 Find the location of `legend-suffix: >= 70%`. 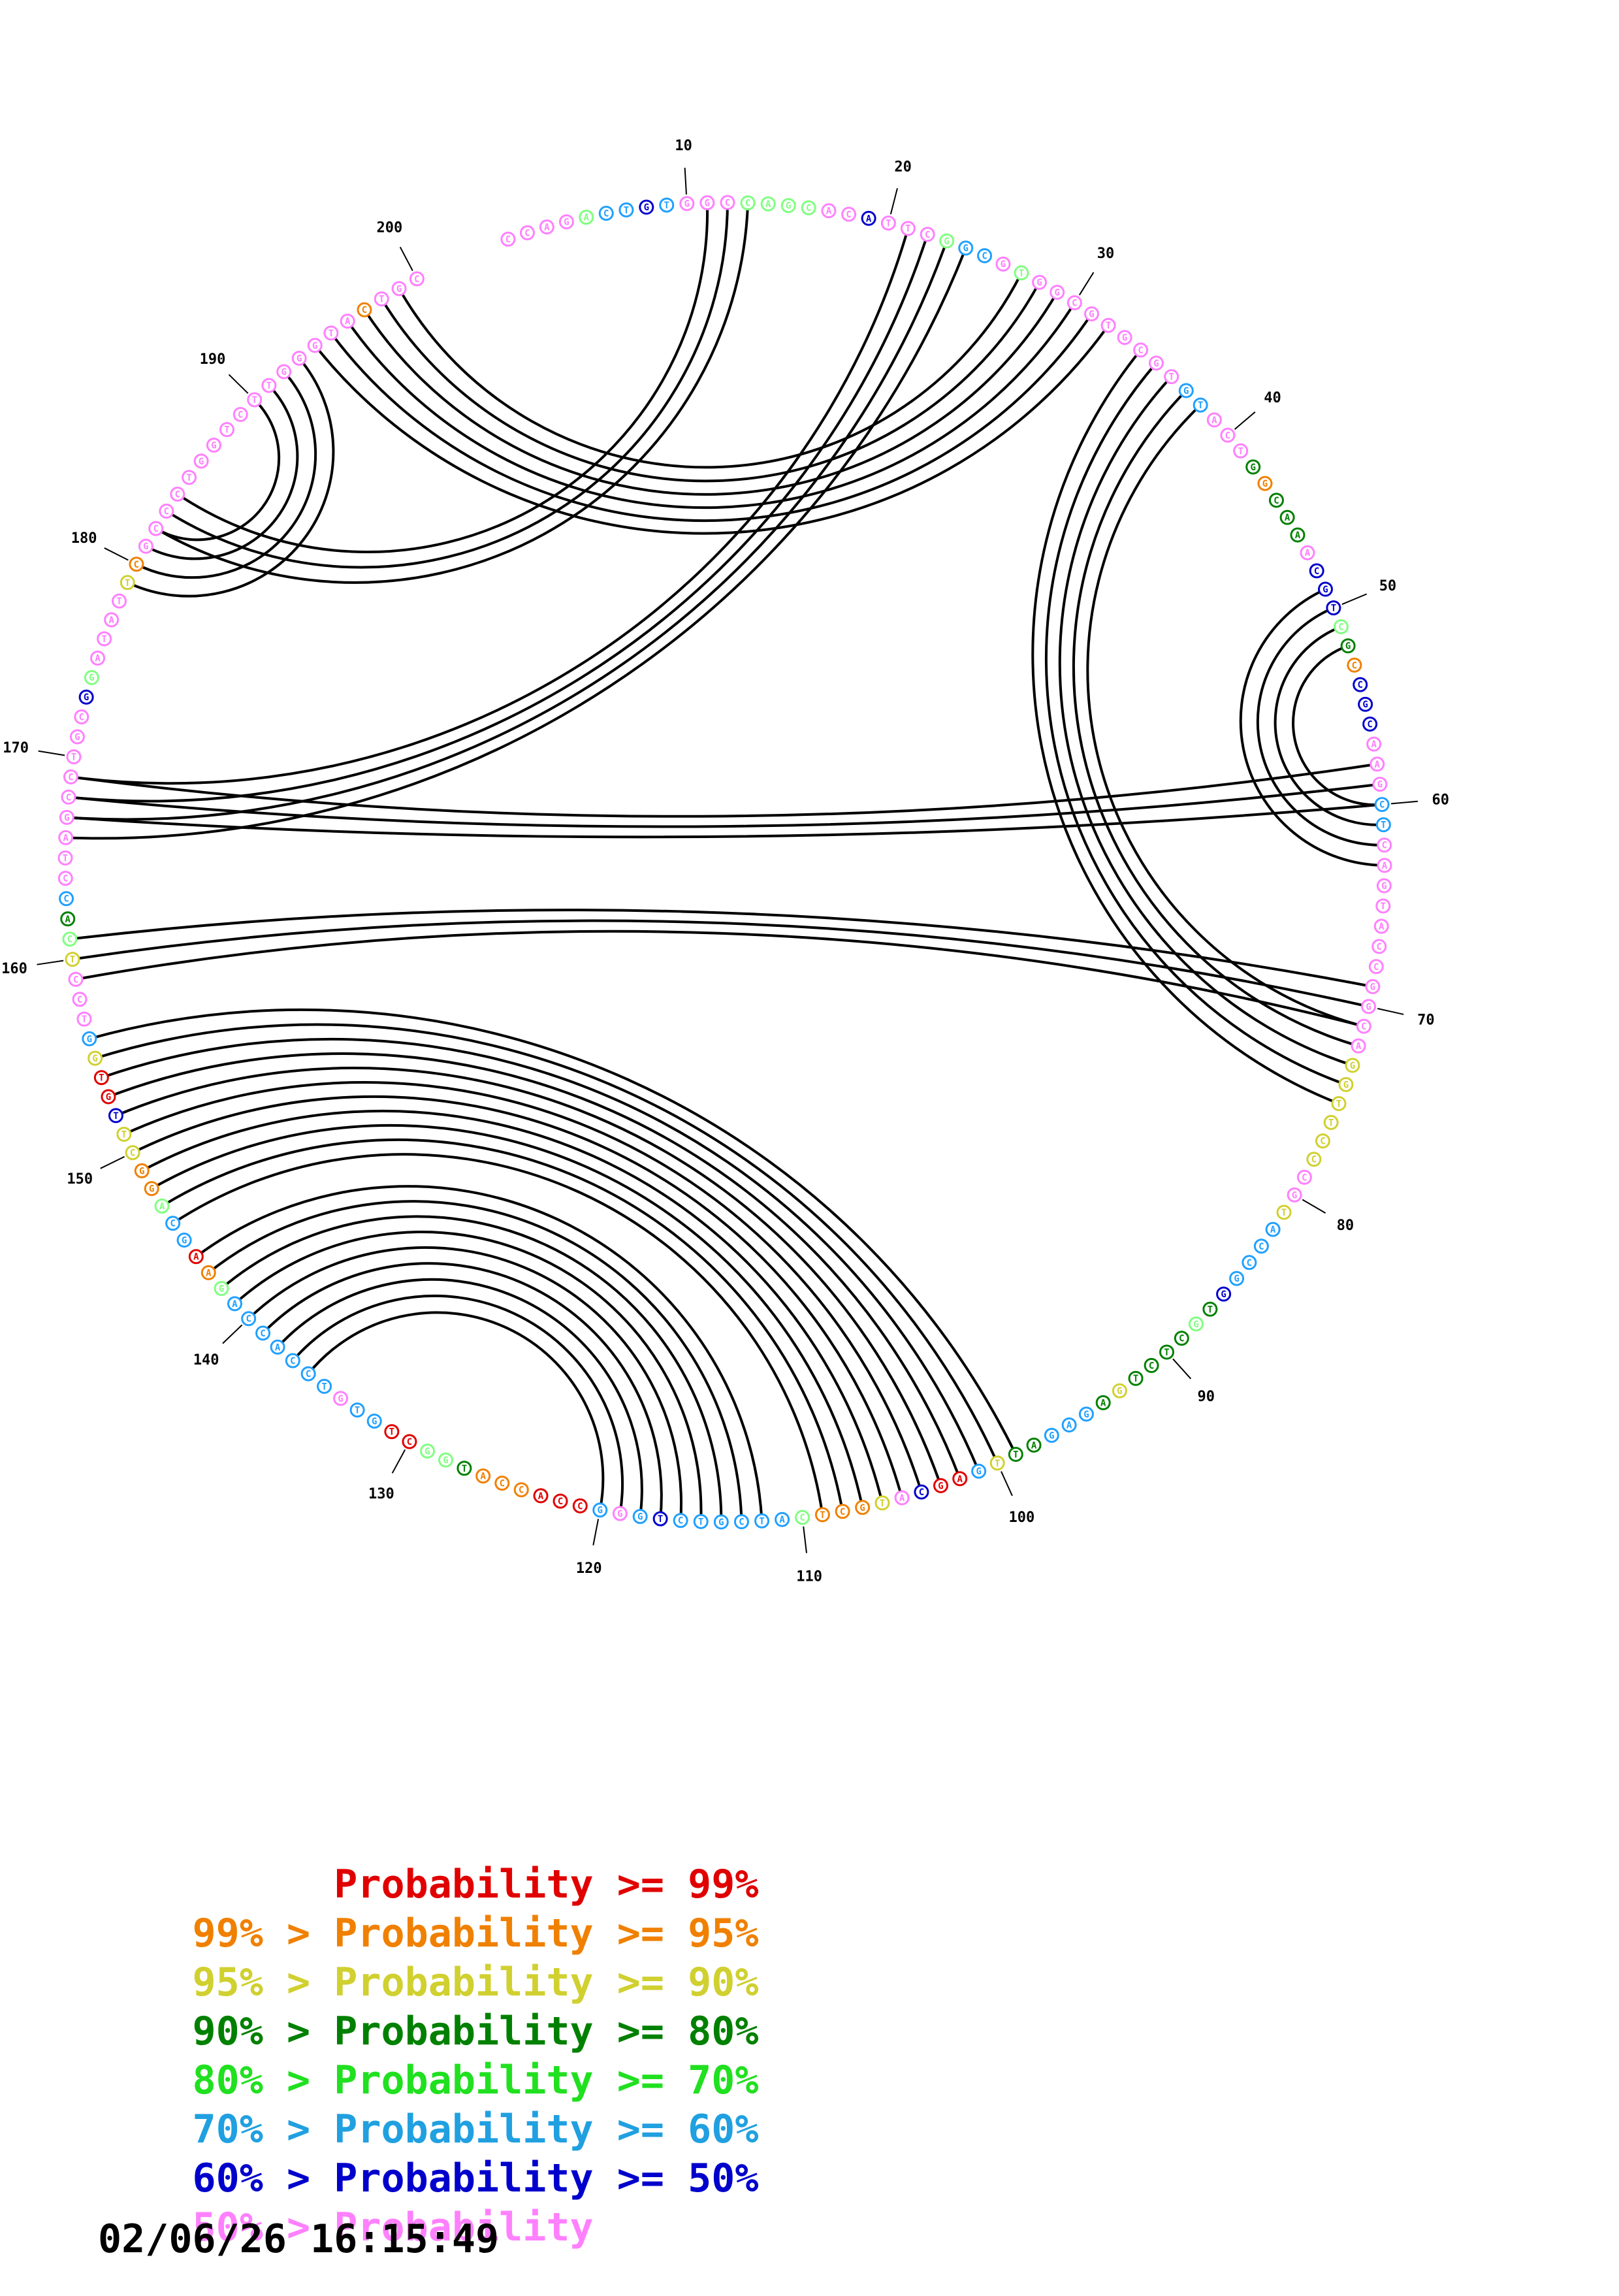

legend-suffix: >= 70% is located at coordinates (688, 2080).